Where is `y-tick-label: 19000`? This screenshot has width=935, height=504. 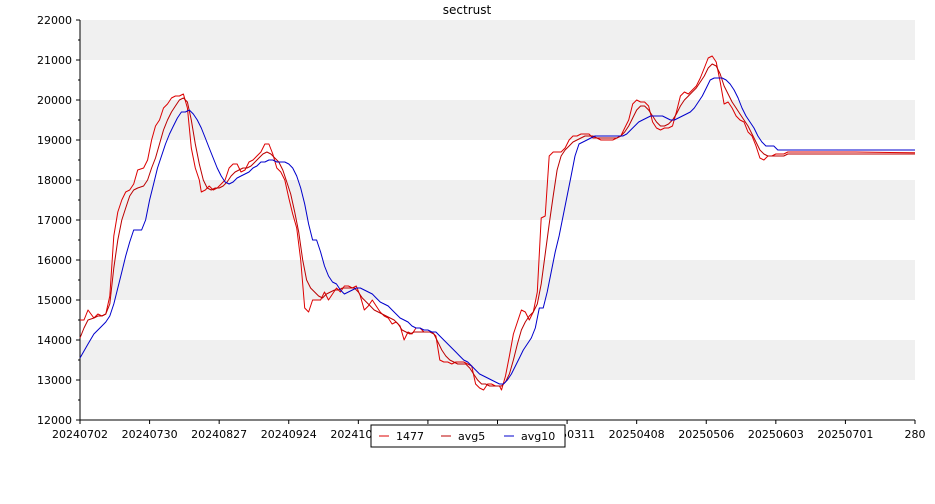
y-tick-label: 19000 is located at coordinates (54, 140).